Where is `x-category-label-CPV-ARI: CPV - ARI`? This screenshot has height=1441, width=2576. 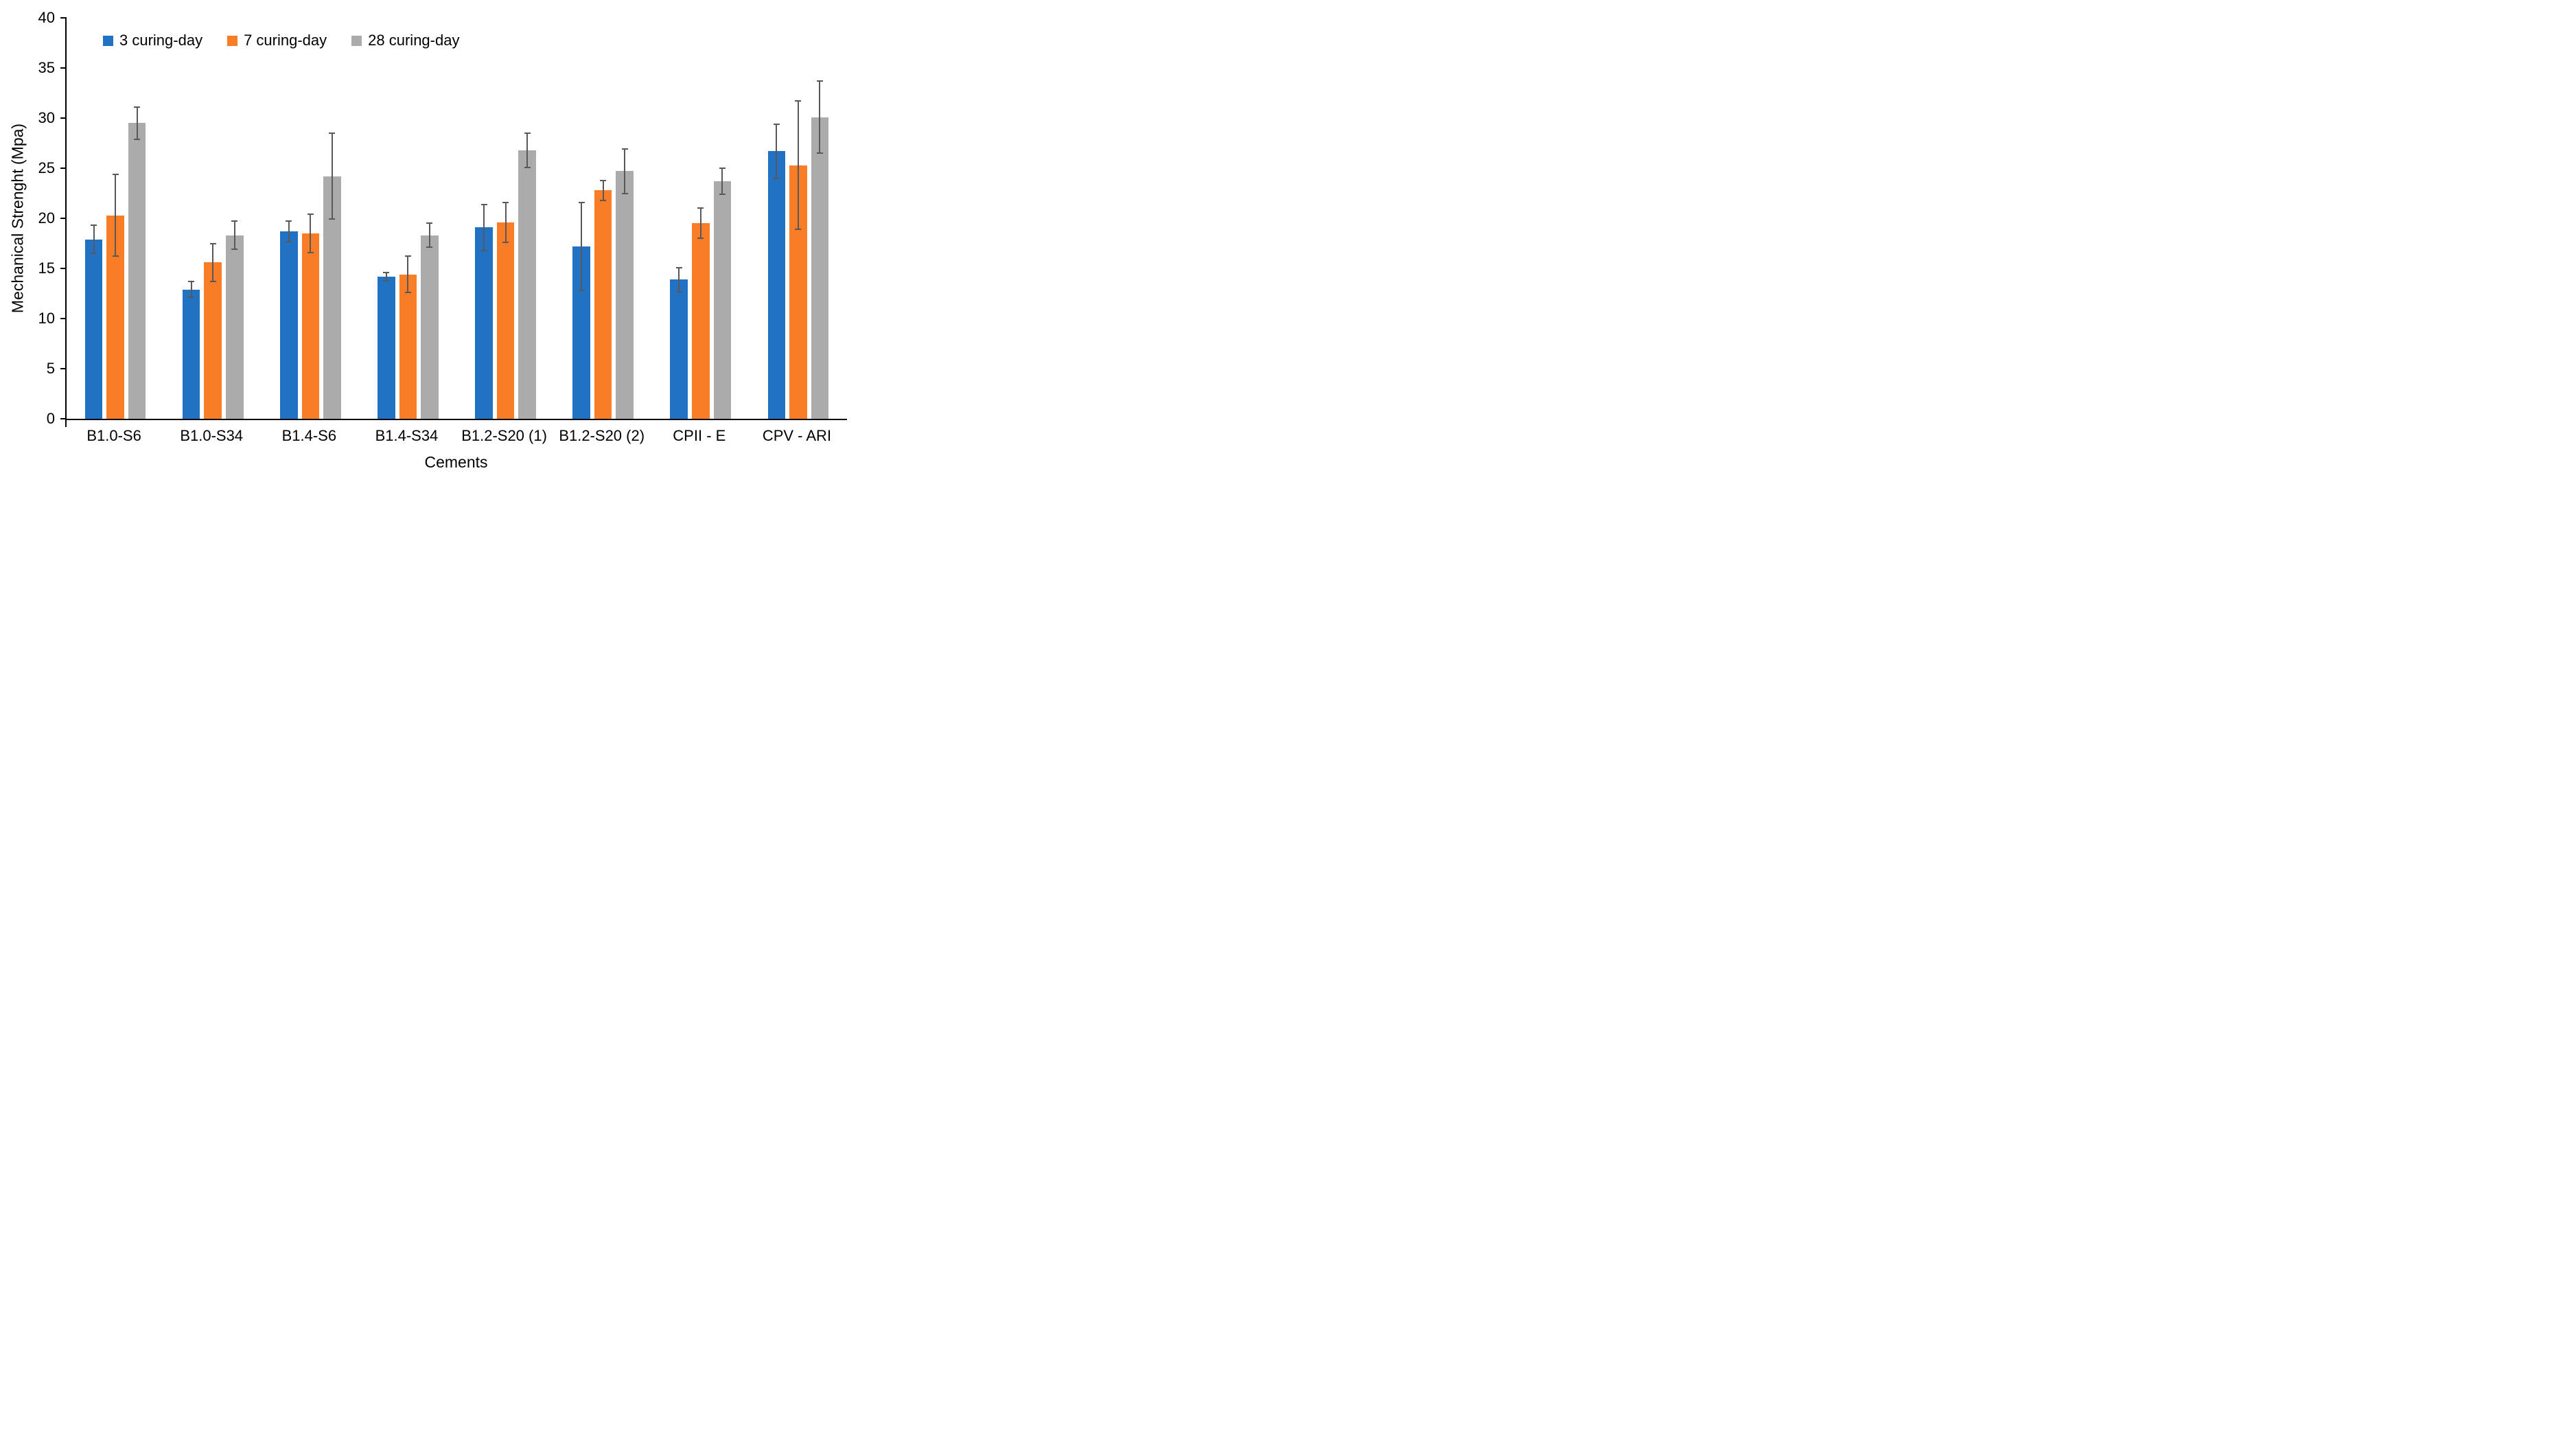 x-category-label-CPV-ARI: CPV - ARI is located at coordinates (797, 435).